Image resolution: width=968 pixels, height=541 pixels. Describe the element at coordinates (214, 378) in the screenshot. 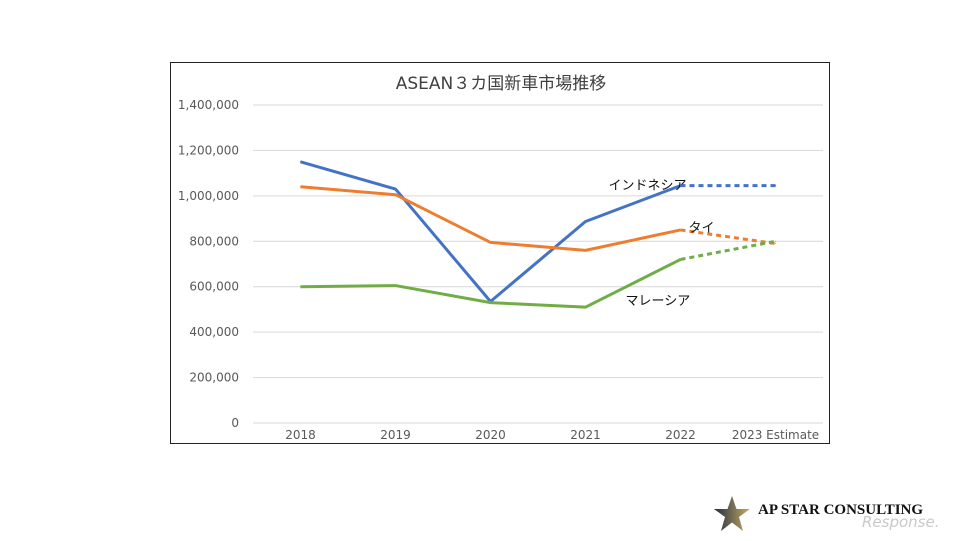

I see `y-tick-label: 200,000` at that location.